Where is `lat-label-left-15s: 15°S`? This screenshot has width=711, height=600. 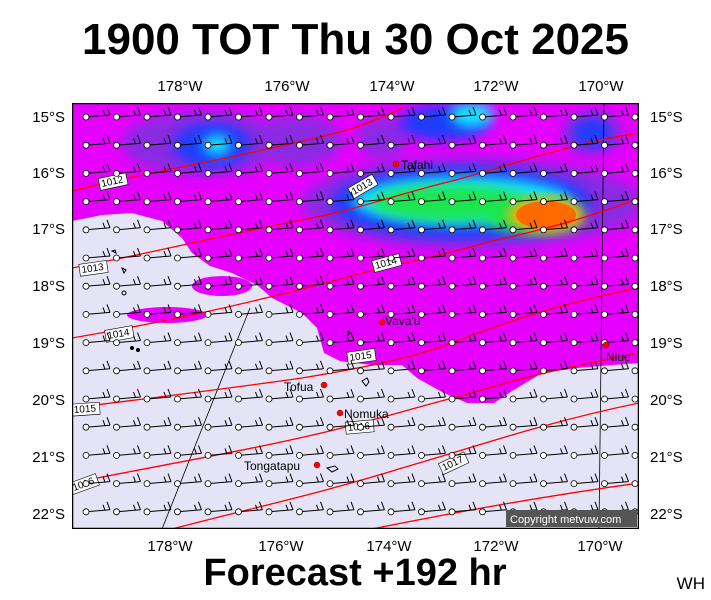
lat-label-left-15s: 15°S is located at coordinates (48, 117).